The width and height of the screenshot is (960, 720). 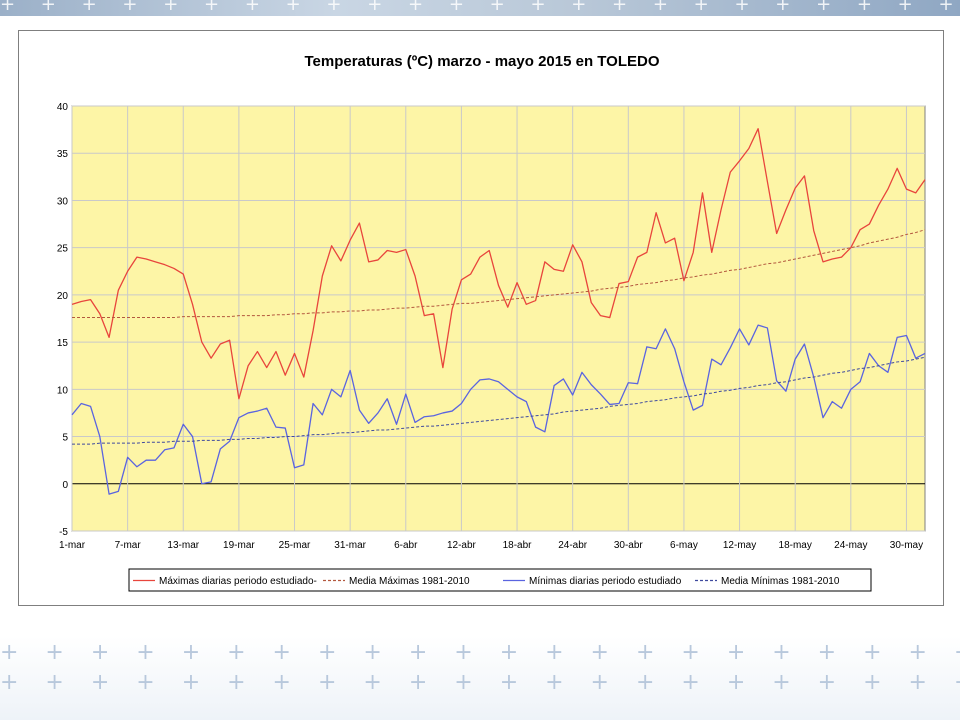 I want to click on legend-label: Media Máximas 1981-2010, so click(x=409, y=581).